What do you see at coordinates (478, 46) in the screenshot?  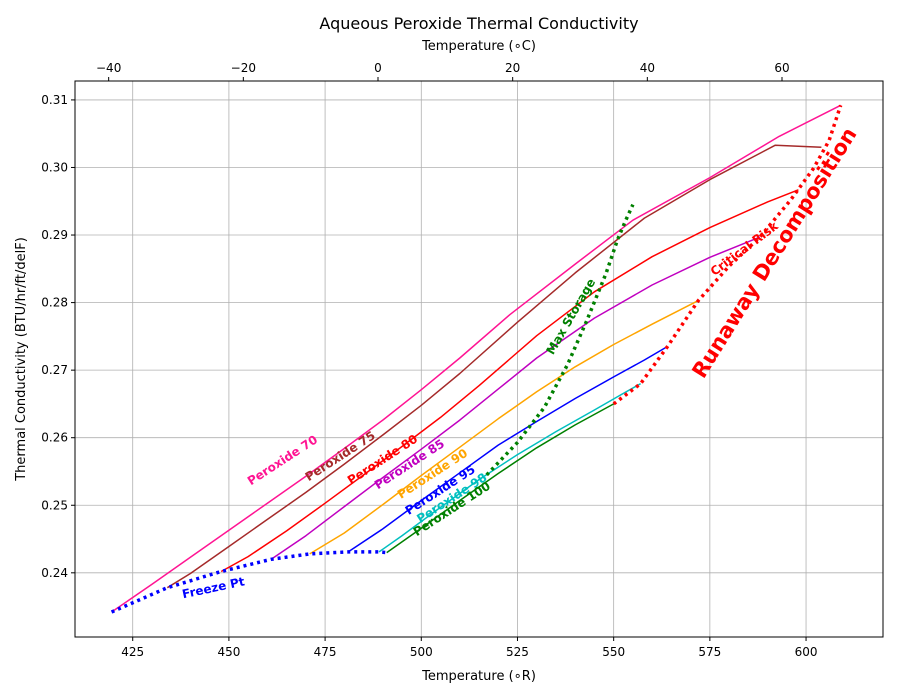 I see `x2-axis-label: Temperature (∘C)` at bounding box center [478, 46].